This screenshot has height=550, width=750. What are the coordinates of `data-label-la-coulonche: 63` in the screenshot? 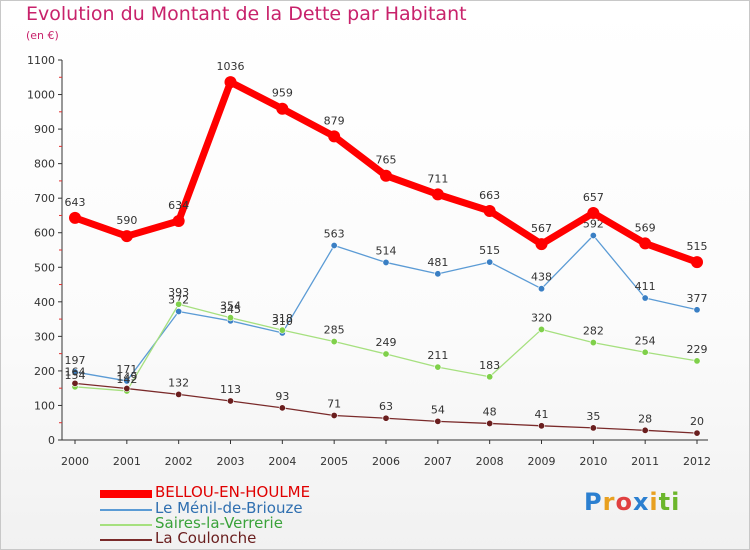 It's located at (386, 406).